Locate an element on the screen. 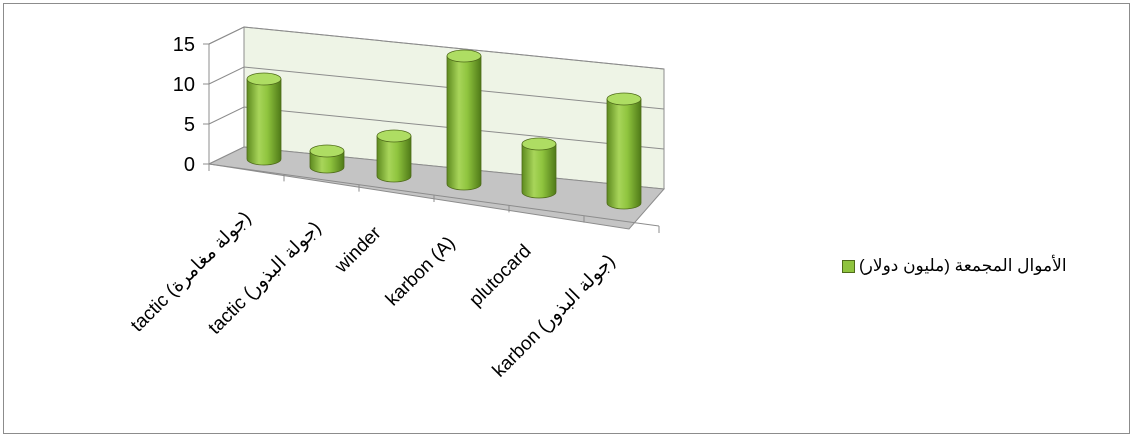  y-tick-label: 10 is located at coordinates (184, 85).